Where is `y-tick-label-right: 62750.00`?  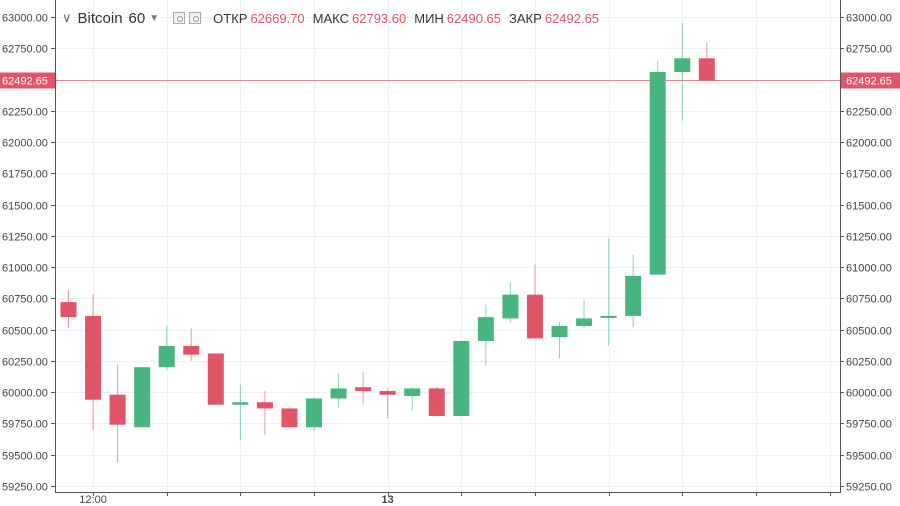
y-tick-label-right: 62750.00 is located at coordinates (869, 50).